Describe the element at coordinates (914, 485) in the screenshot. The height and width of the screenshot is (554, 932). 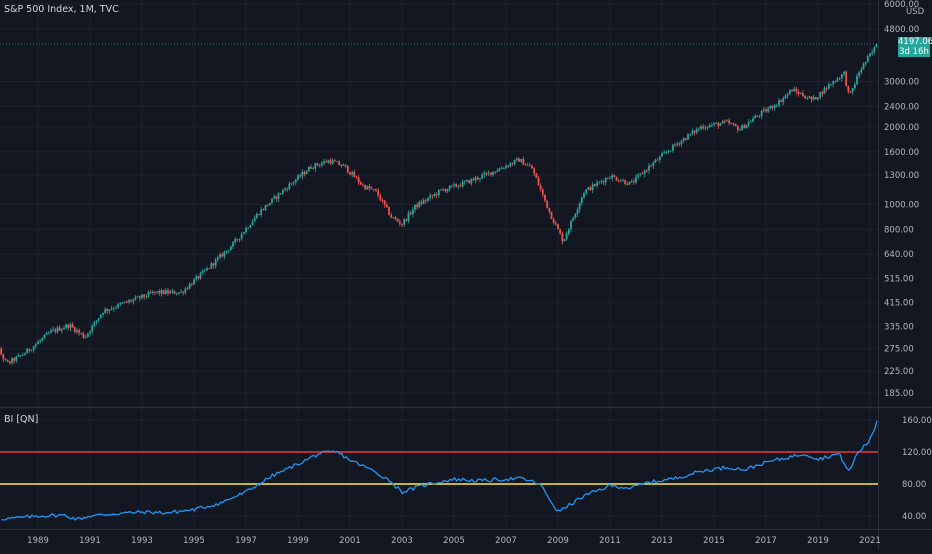
I see `indicator-tick-label: 80.00` at that location.